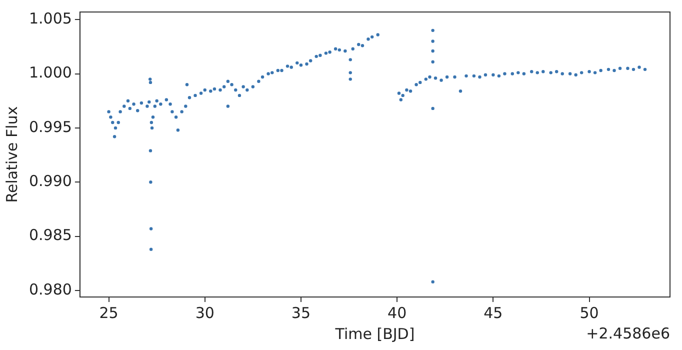 The width and height of the screenshot is (682, 350). I want to click on y-tick-label: 0.980, so click(50, 289).